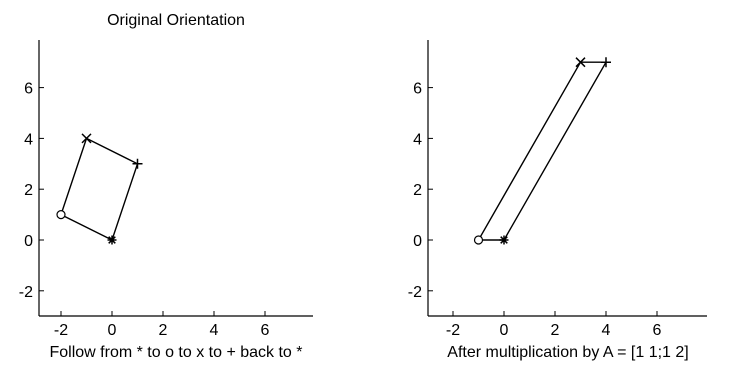 The width and height of the screenshot is (735, 368). Describe the element at coordinates (176, 20) in the screenshot. I see `chart-title: Original Orientation` at that location.